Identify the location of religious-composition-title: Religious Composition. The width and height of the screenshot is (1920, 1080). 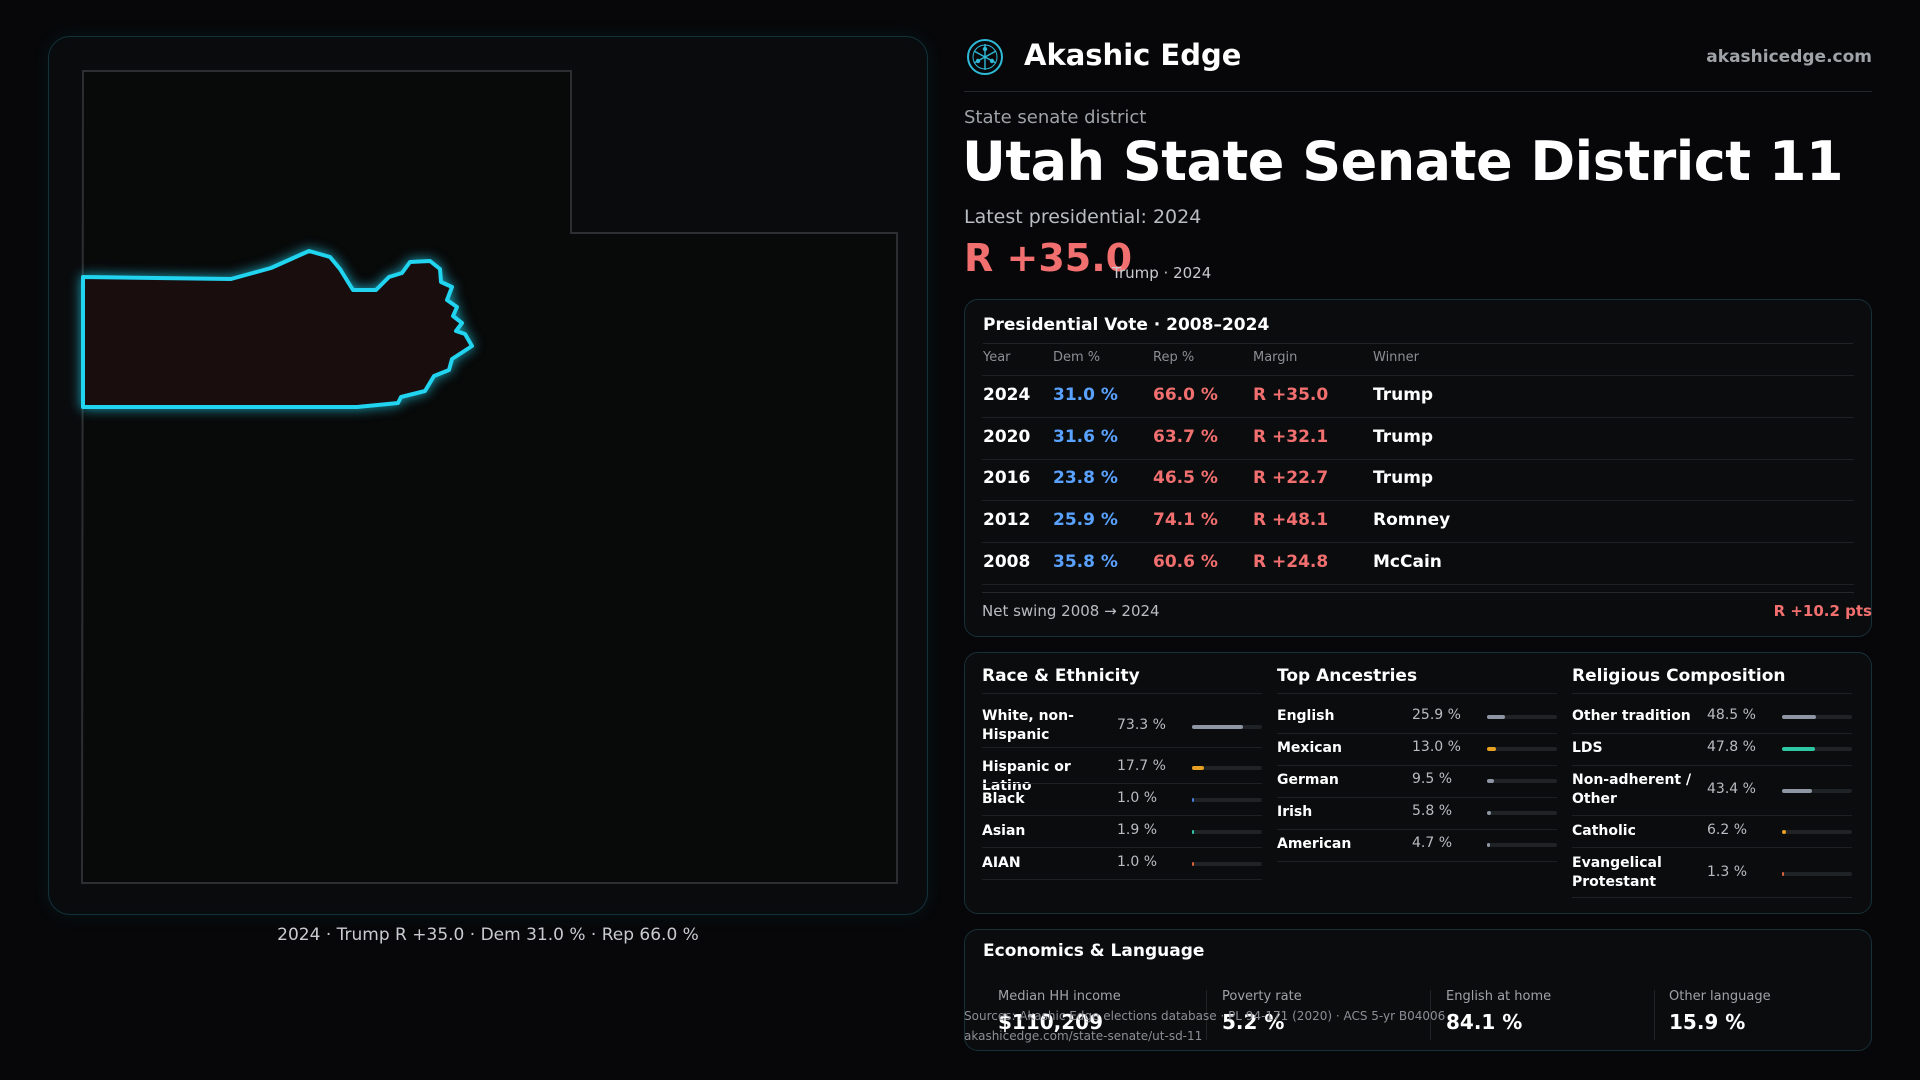
(1679, 676).